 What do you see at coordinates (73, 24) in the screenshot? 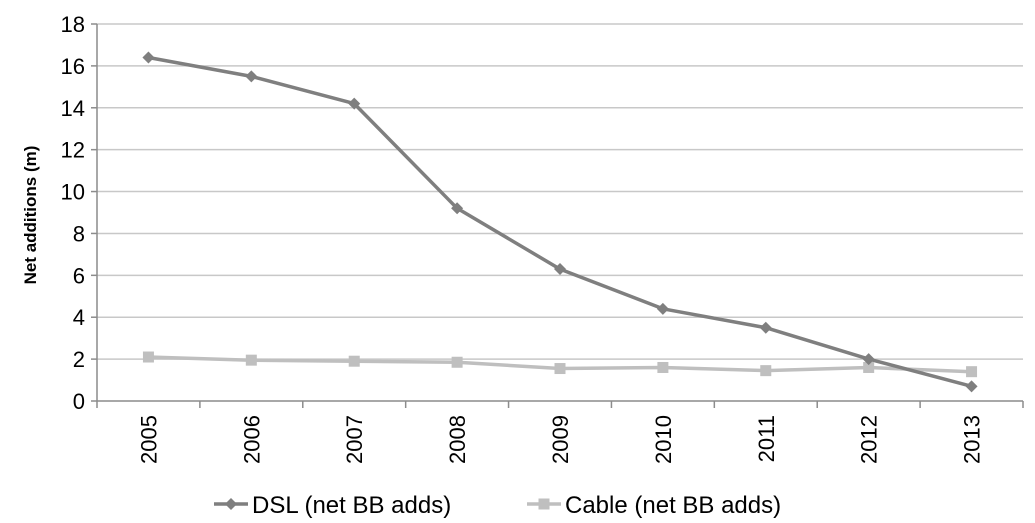
I see `y-tick-label: 18` at bounding box center [73, 24].